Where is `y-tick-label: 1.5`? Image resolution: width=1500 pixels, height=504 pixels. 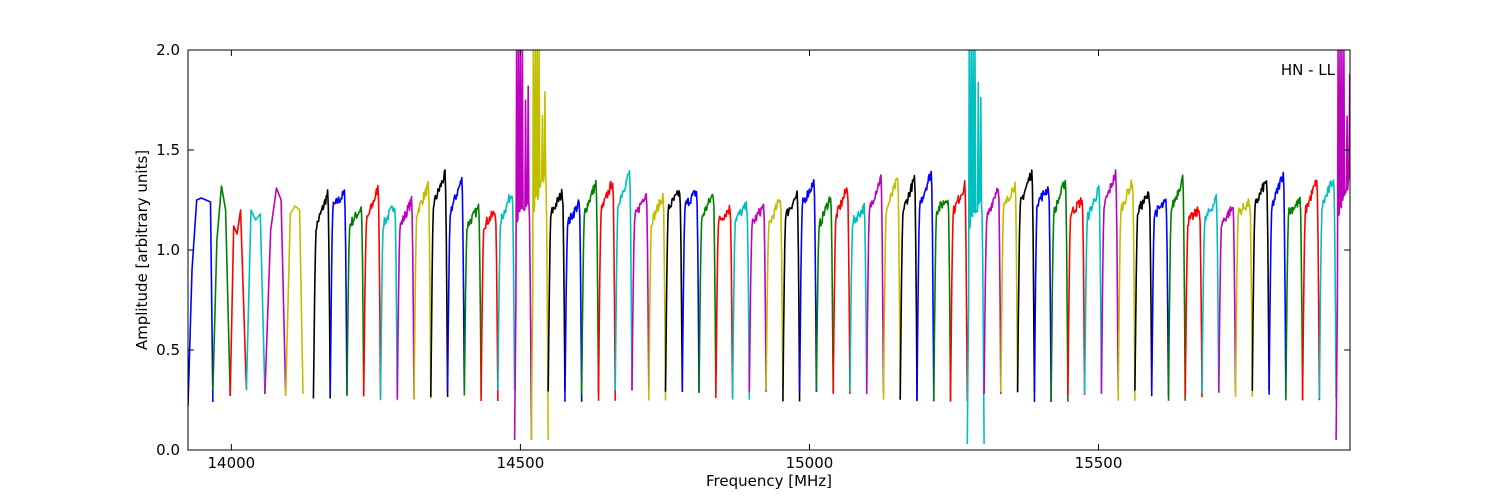 y-tick-label: 1.5 is located at coordinates (168, 150).